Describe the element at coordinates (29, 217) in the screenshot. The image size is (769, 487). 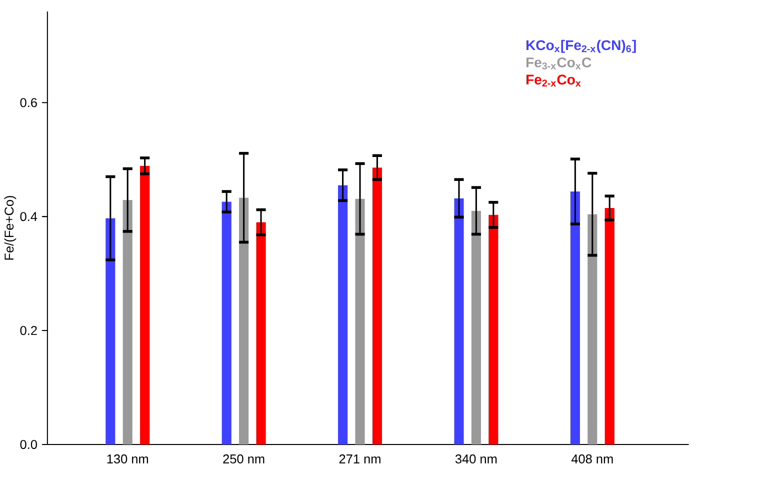
I see `y-tick-label: 0.4` at that location.